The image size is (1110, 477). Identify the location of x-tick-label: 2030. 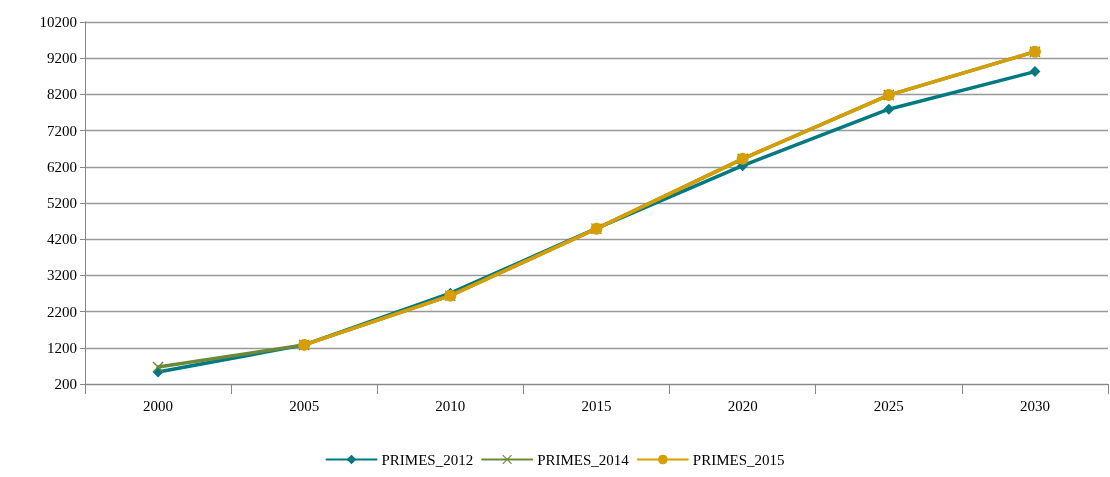
(1034, 405).